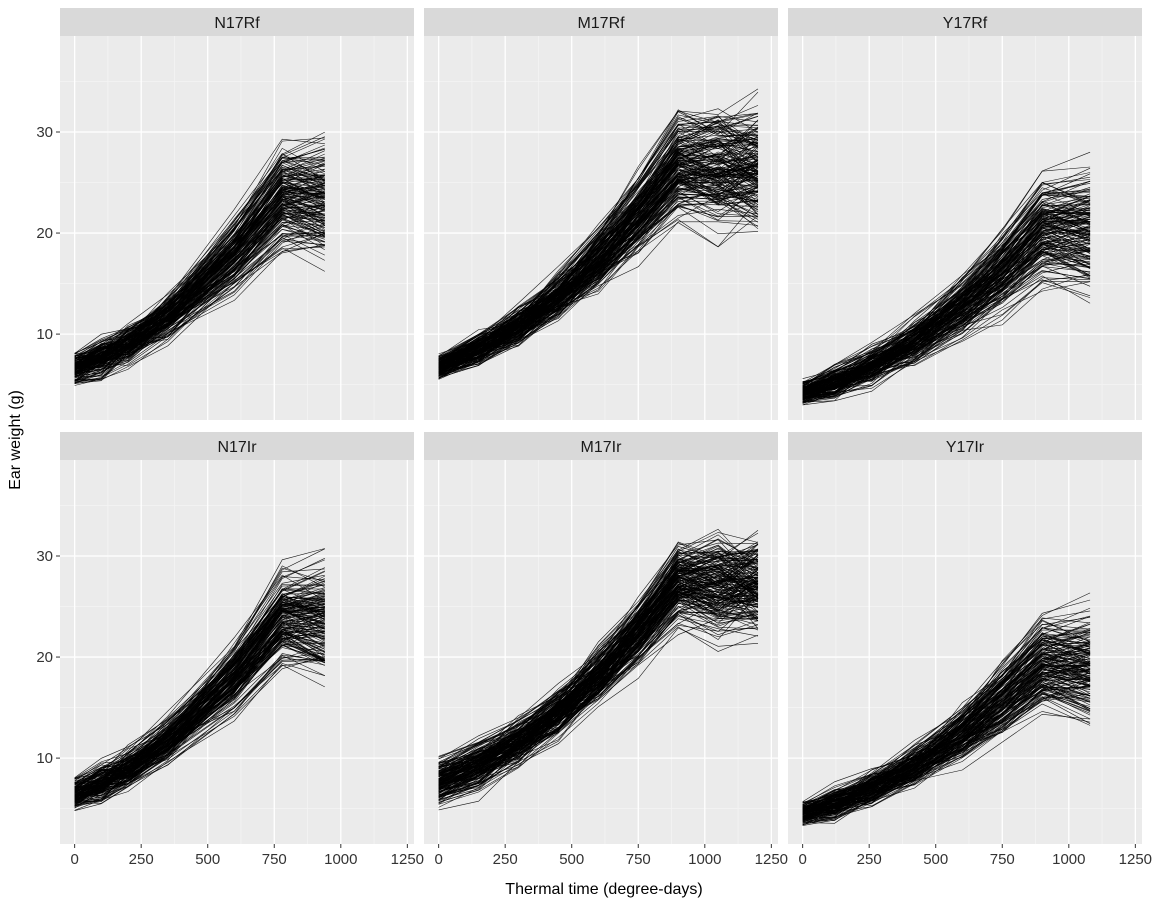  Describe the element at coordinates (340, 859) in the screenshot. I see `x-tick-label: 1000` at that location.